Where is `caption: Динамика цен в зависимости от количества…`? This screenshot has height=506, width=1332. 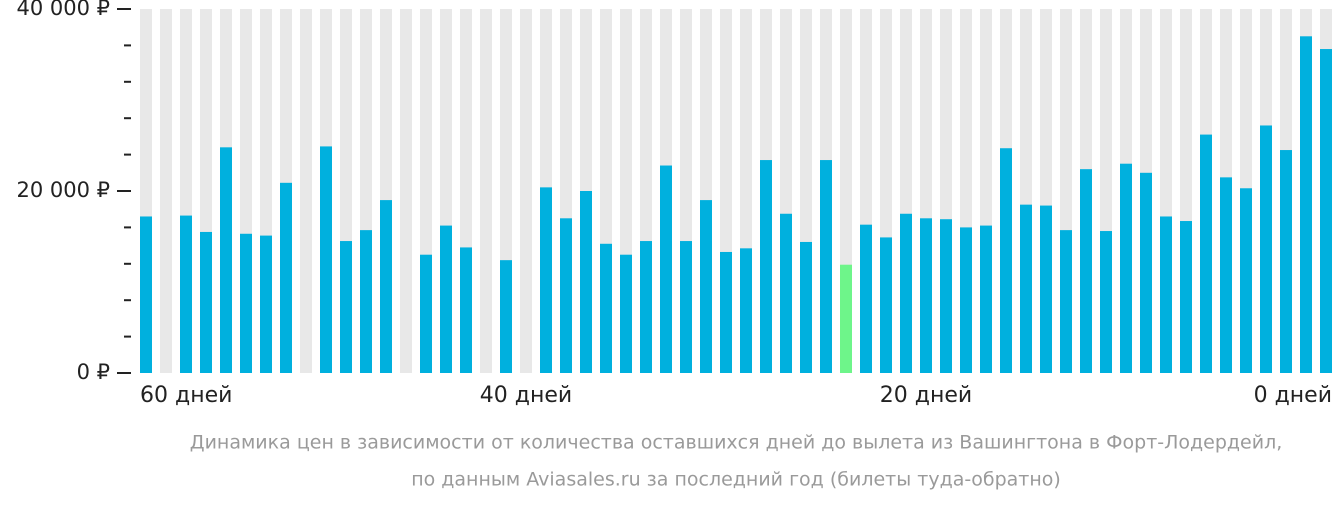
caption: Динамика цен в зависимости от количества… is located at coordinates (736, 443).